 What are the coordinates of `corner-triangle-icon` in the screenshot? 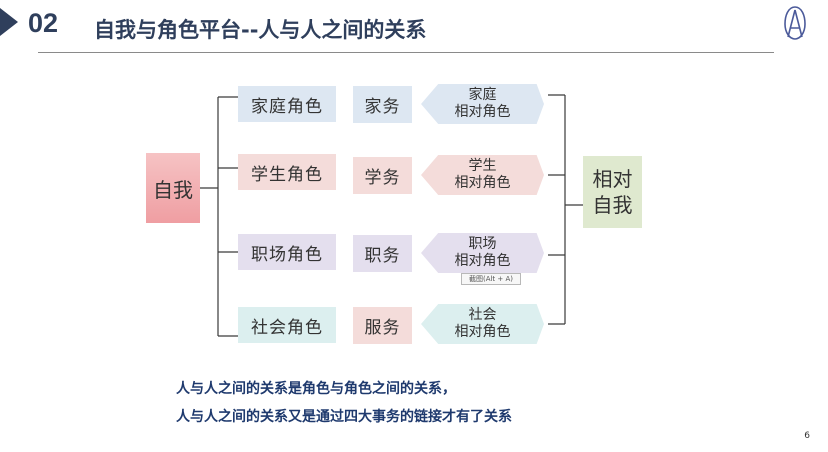 It's located at (9, 22).